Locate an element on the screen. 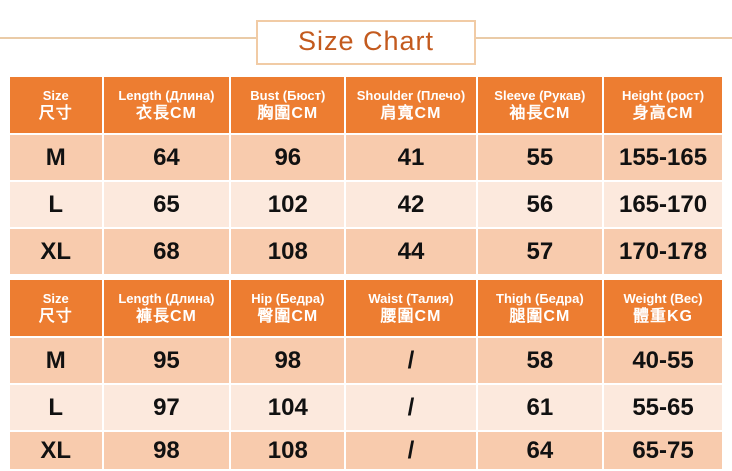 This screenshot has width=732, height=471. table-row: L 97 104 / 61 55-65 is located at coordinates (366, 407).